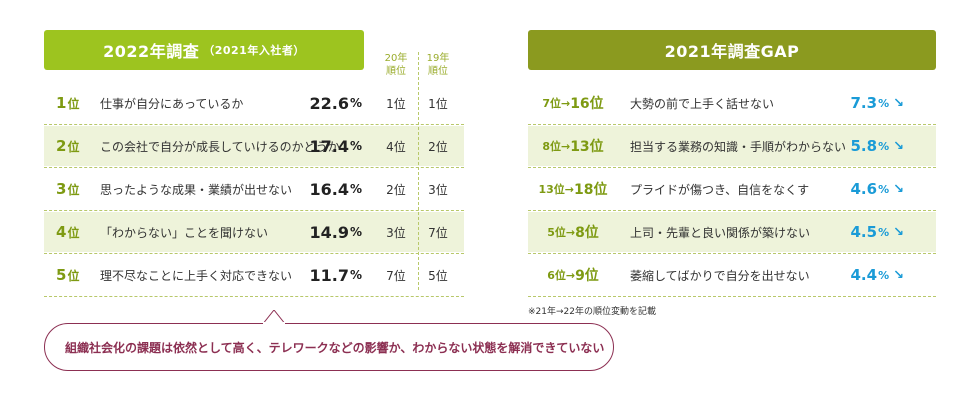 The height and width of the screenshot is (401, 980). I want to click on percent-value: 11.7%, so click(327, 275).